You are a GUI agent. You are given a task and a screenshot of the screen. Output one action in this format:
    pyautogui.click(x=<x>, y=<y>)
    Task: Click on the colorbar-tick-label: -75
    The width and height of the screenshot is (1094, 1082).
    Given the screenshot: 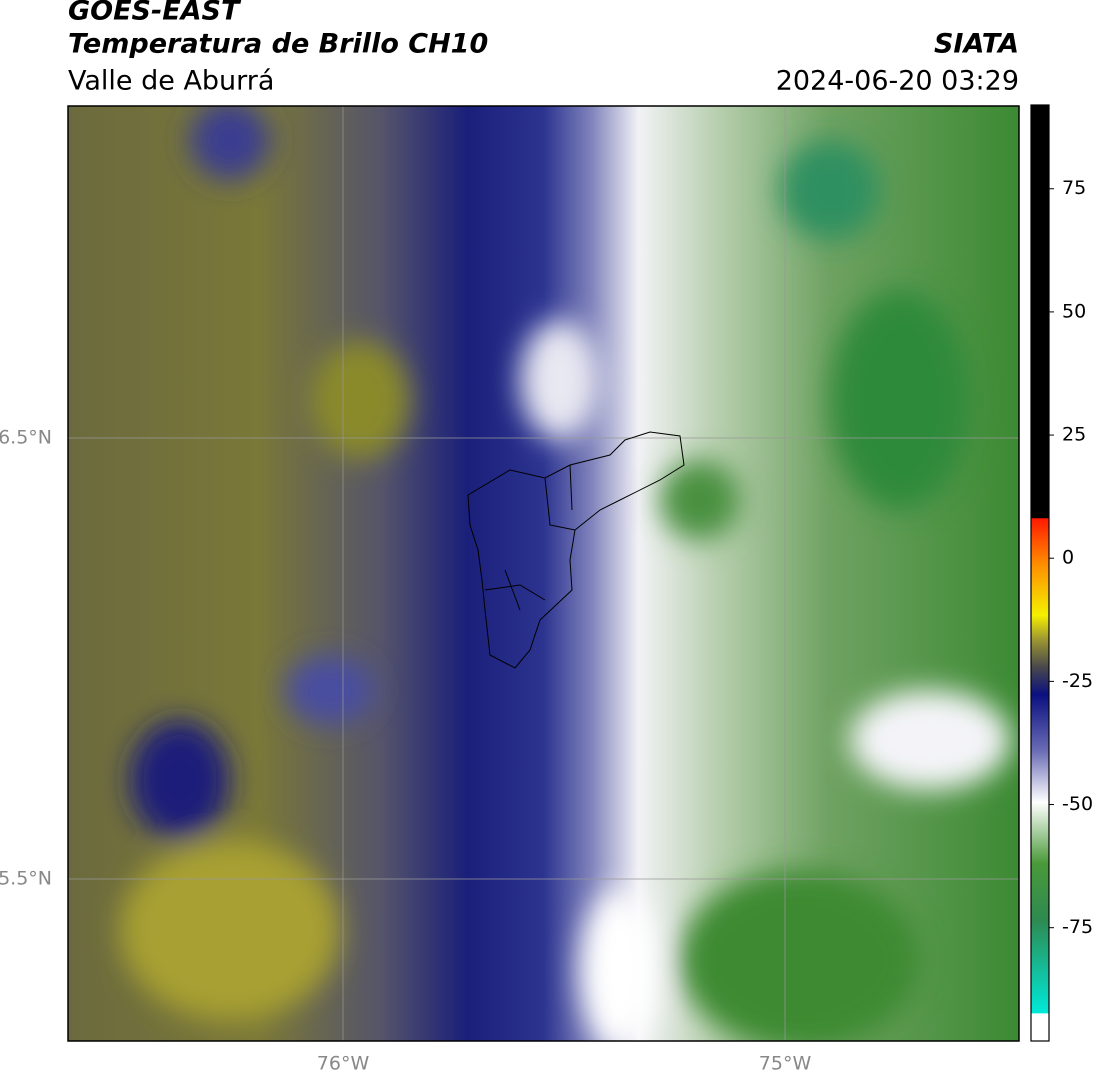 What is the action you would take?
    pyautogui.click(x=1077, y=927)
    